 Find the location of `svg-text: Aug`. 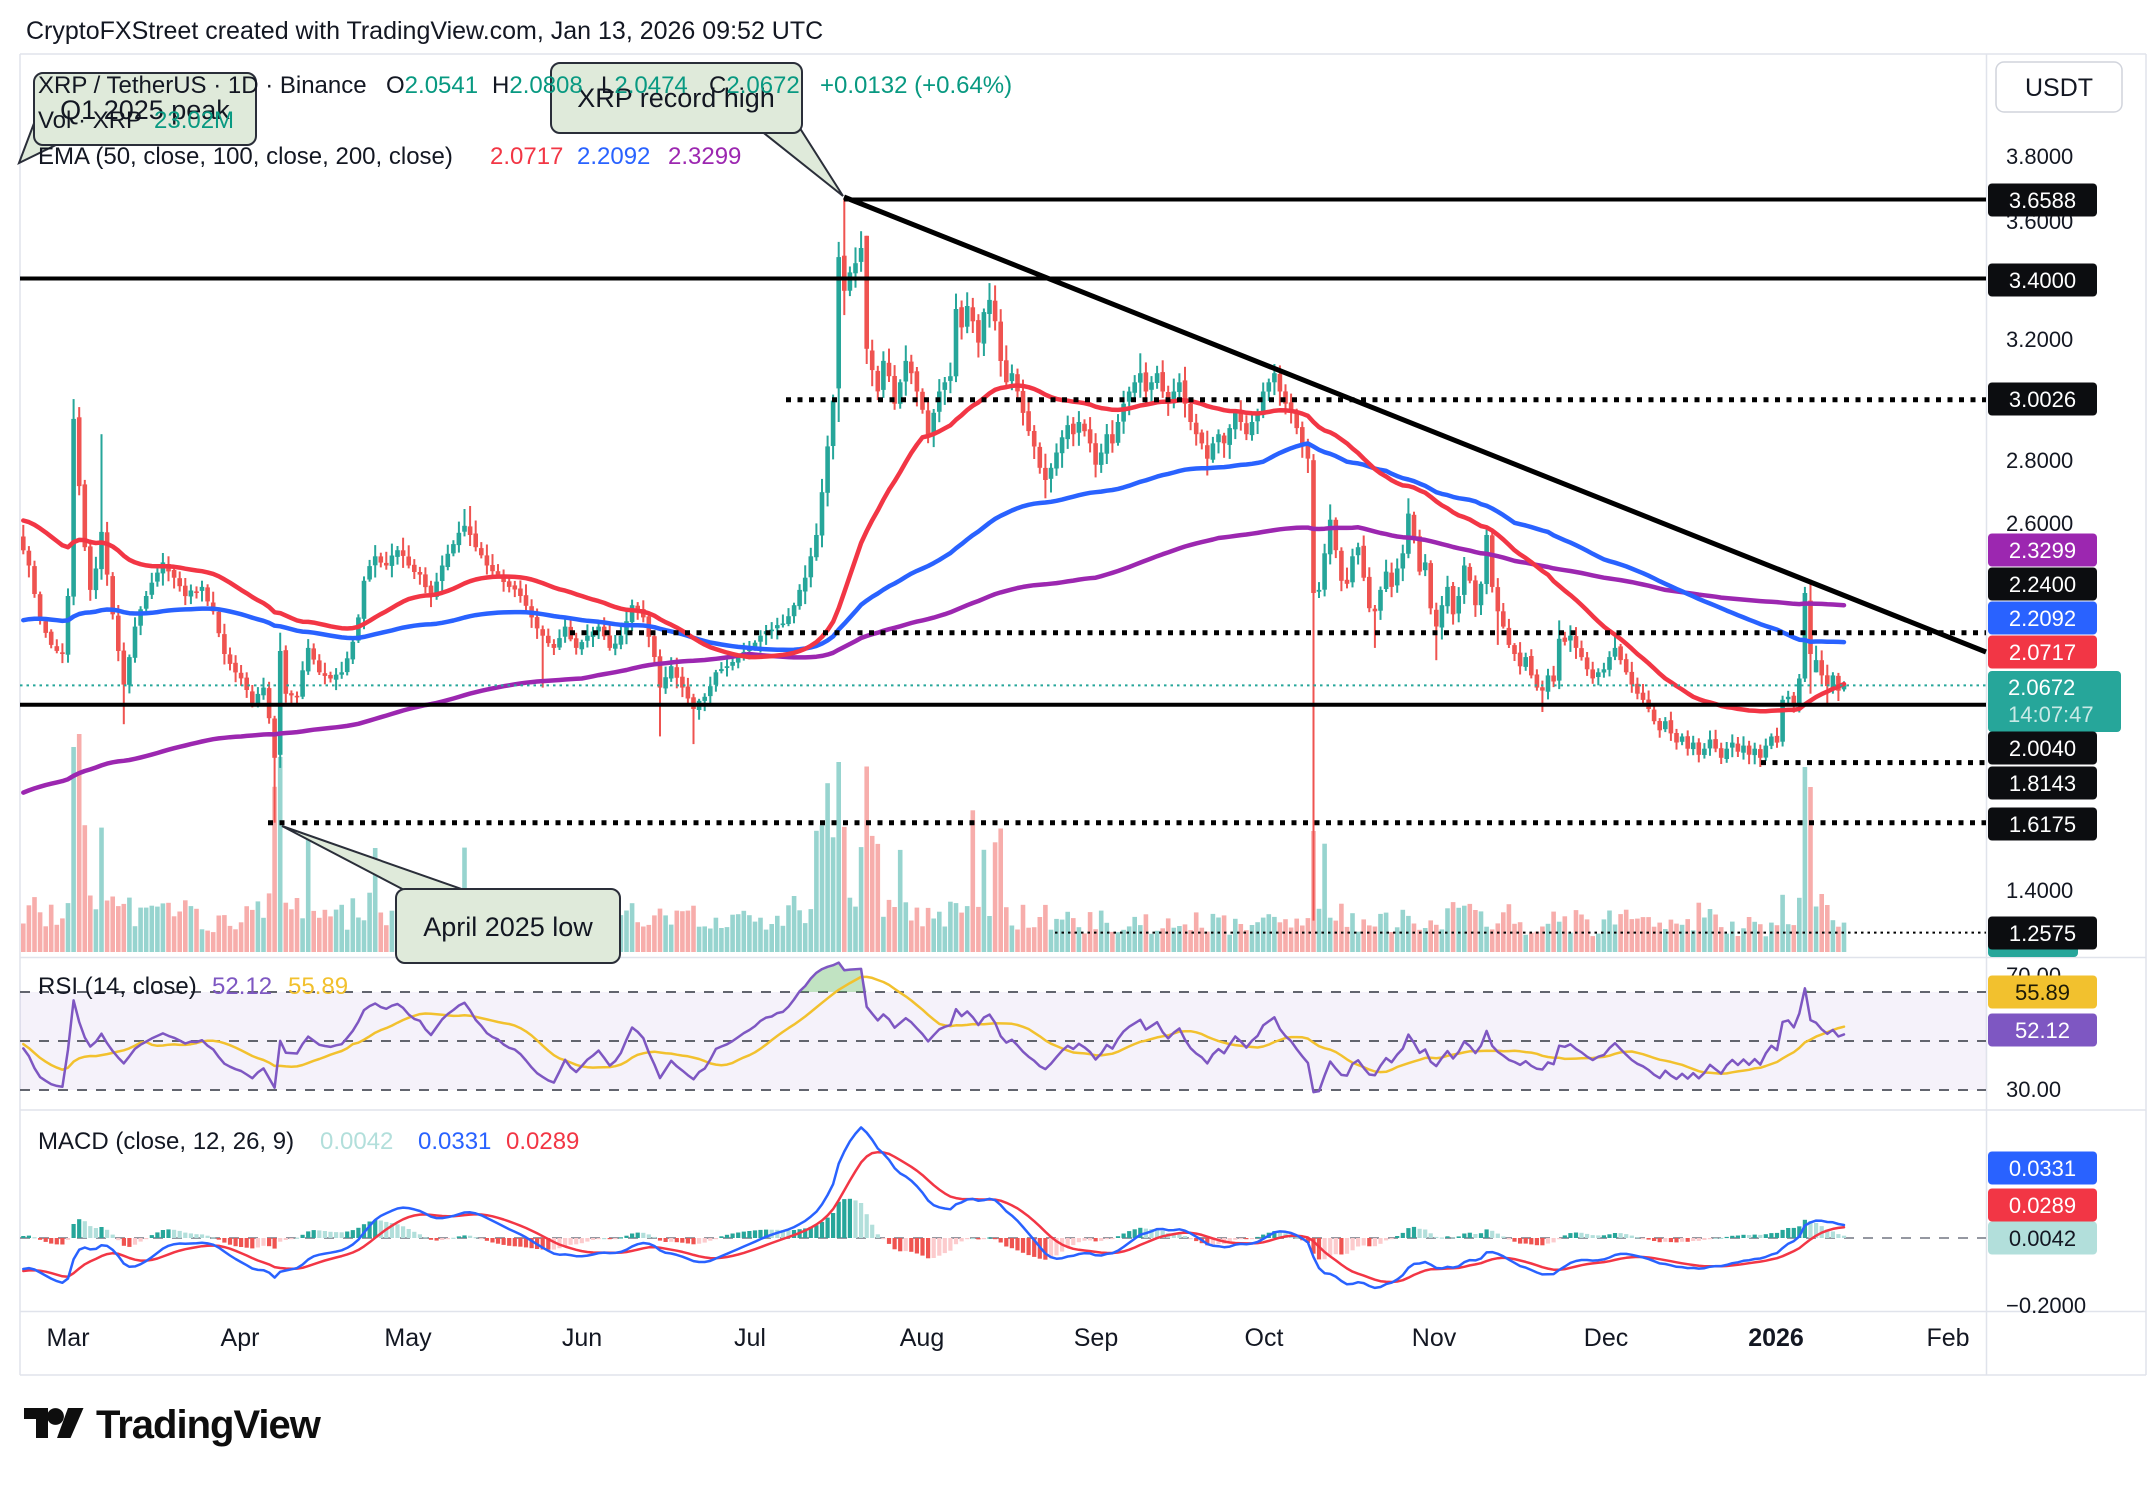

svg-text: Aug is located at coordinates (922, 1338).